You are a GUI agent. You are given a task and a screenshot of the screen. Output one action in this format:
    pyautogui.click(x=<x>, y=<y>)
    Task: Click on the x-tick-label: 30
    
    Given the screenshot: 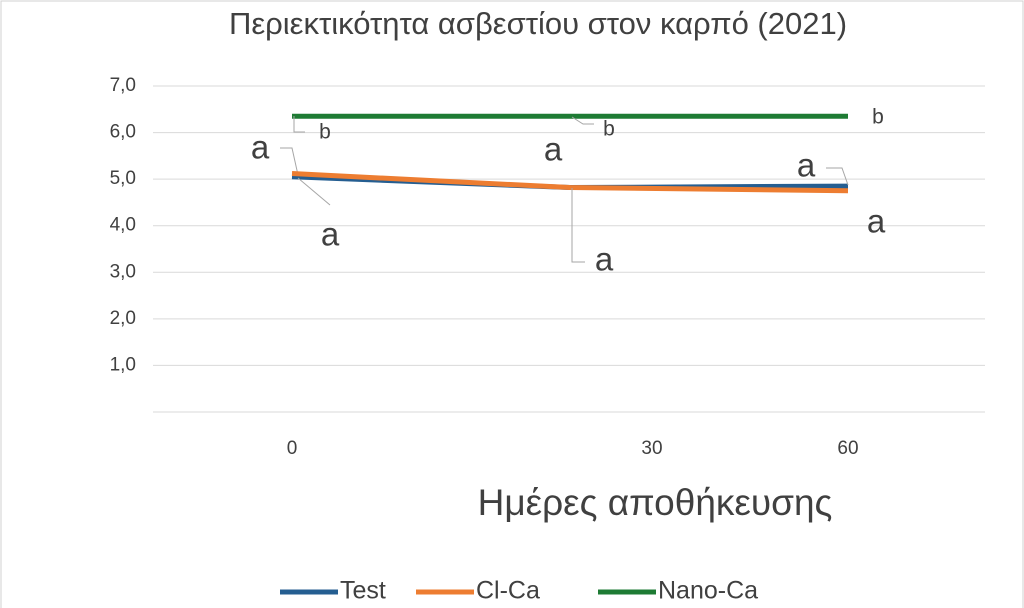 What is the action you would take?
    pyautogui.click(x=651, y=448)
    